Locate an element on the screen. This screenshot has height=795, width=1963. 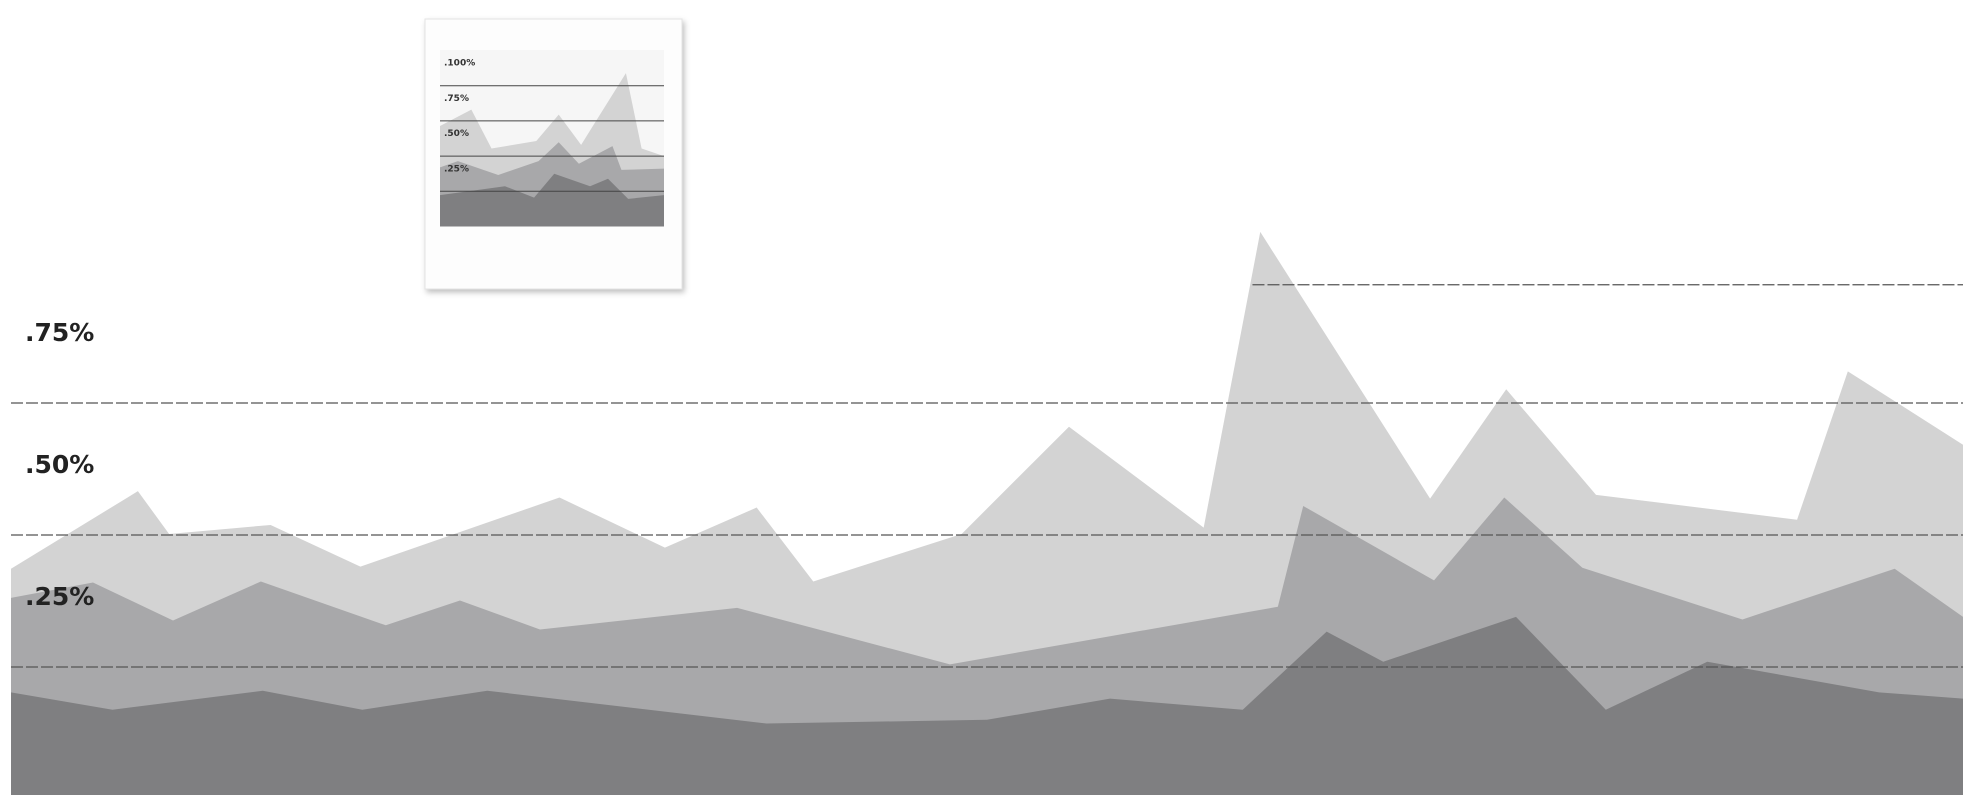
y-tick-label: .100% is located at coordinates (459, 64).